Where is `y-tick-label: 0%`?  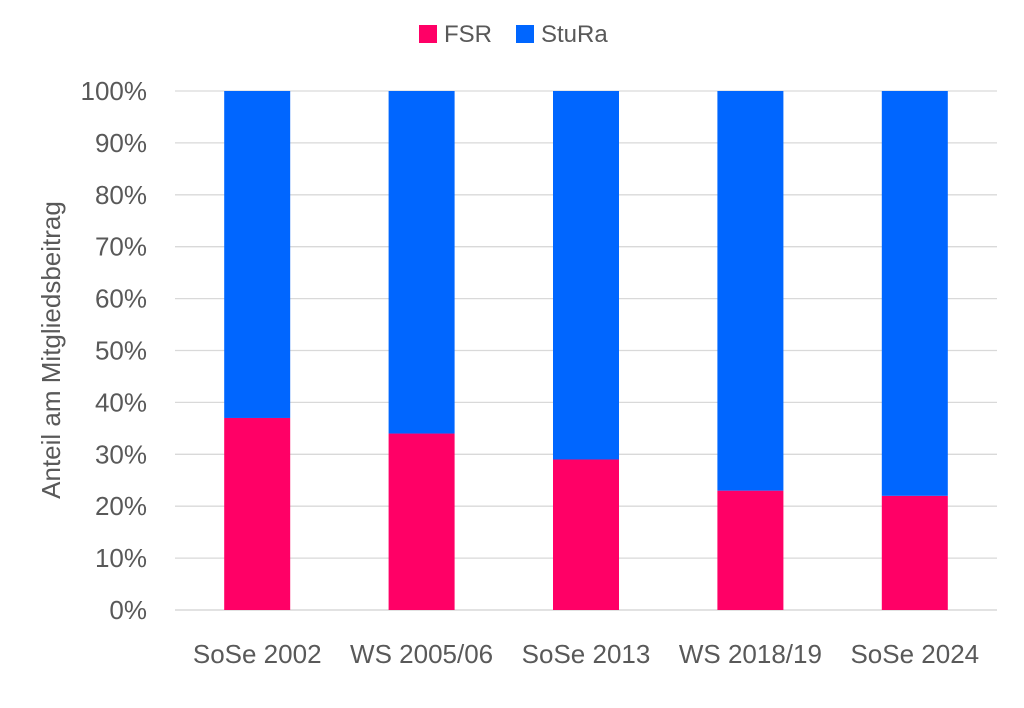 y-tick-label: 0% is located at coordinates (128, 610).